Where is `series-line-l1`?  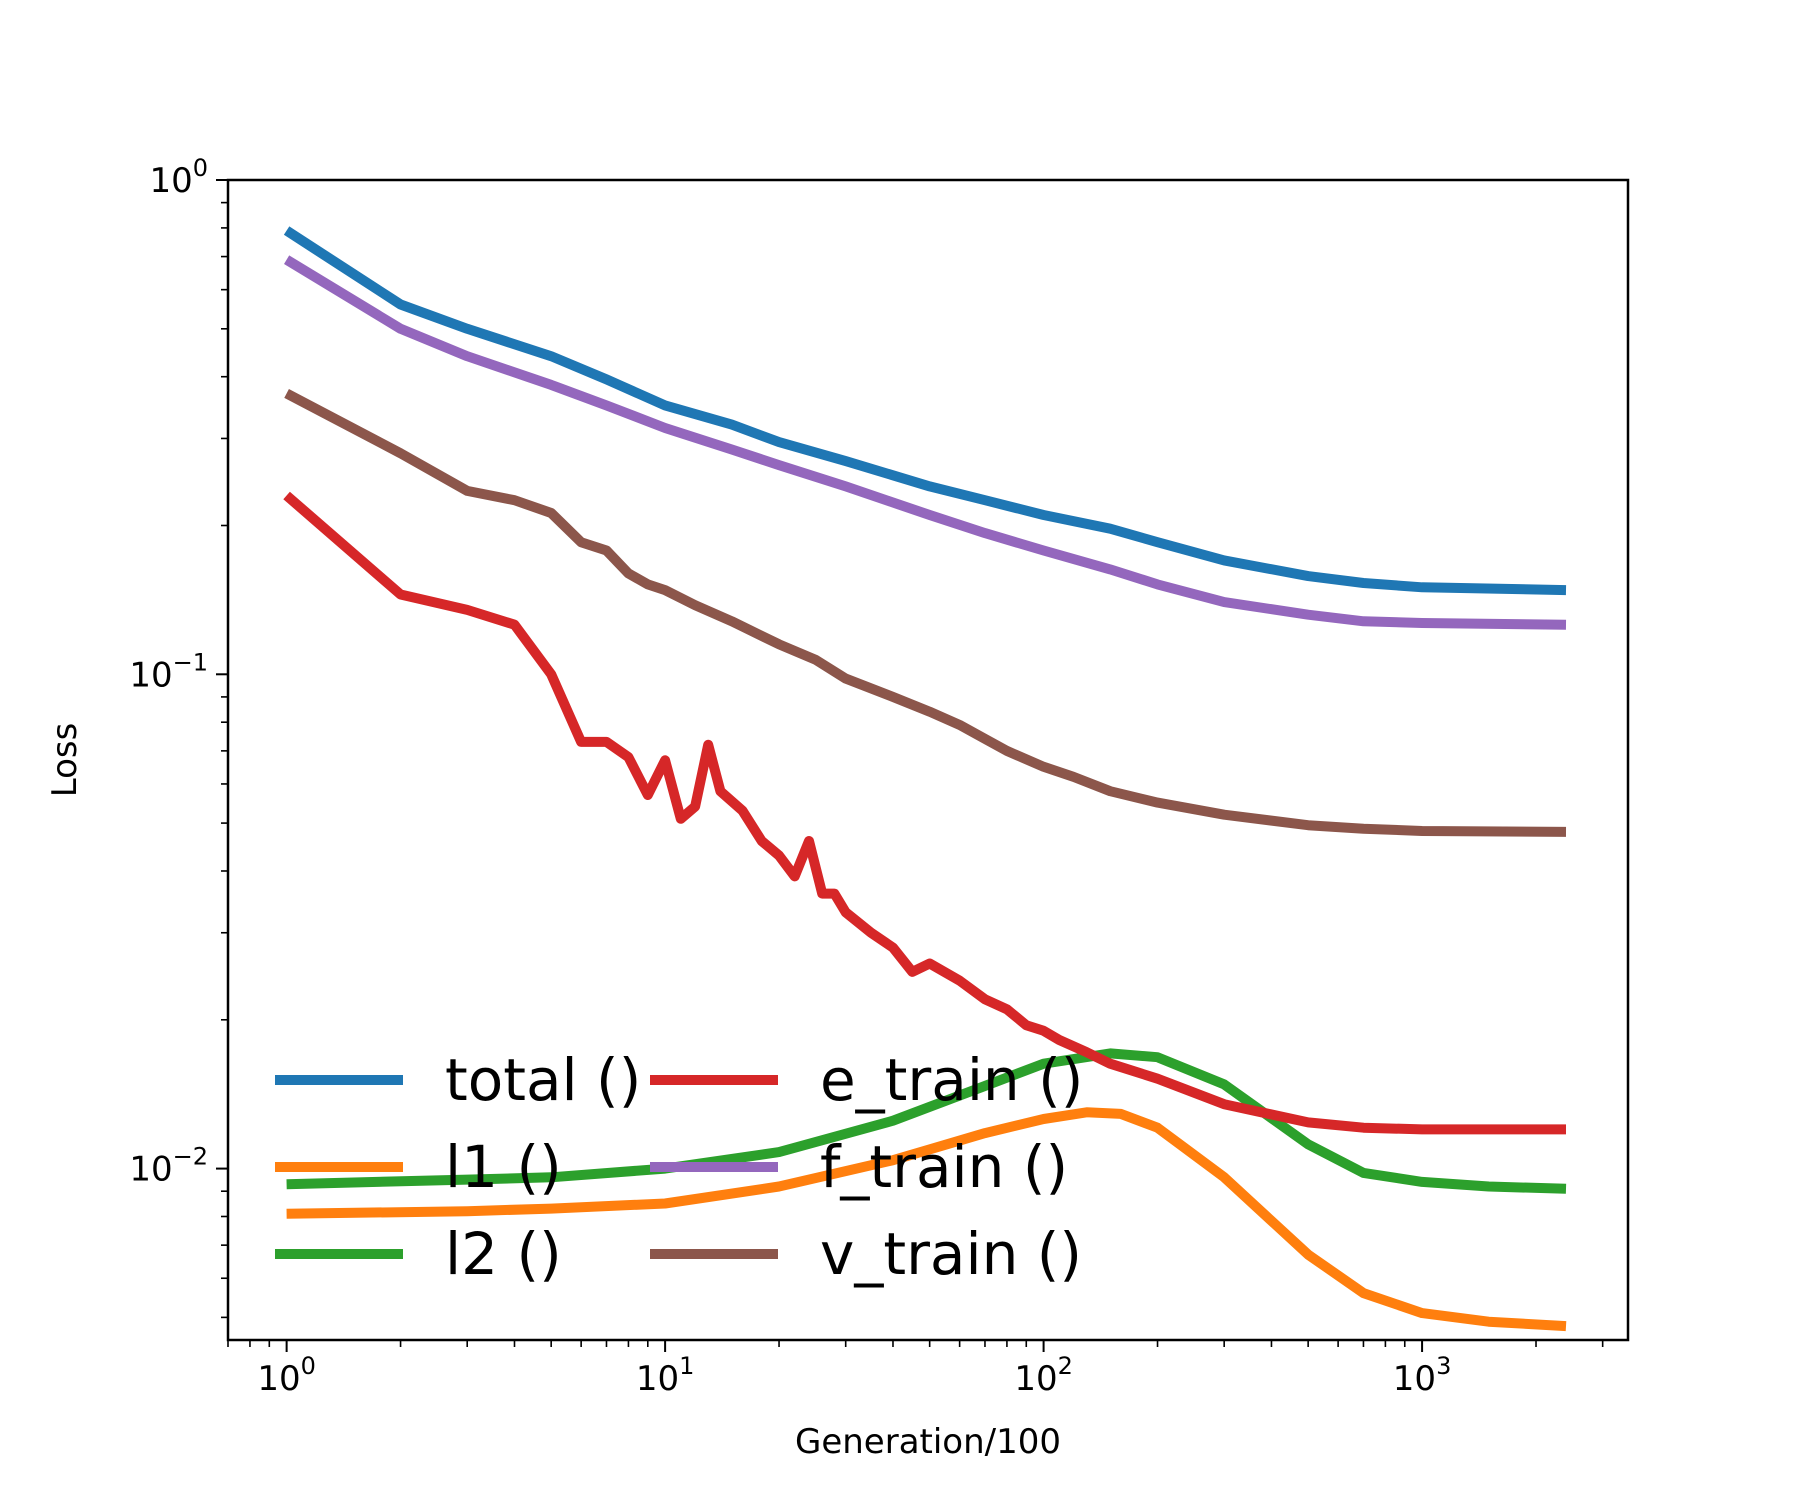 series-line-l1 is located at coordinates (926, 1219).